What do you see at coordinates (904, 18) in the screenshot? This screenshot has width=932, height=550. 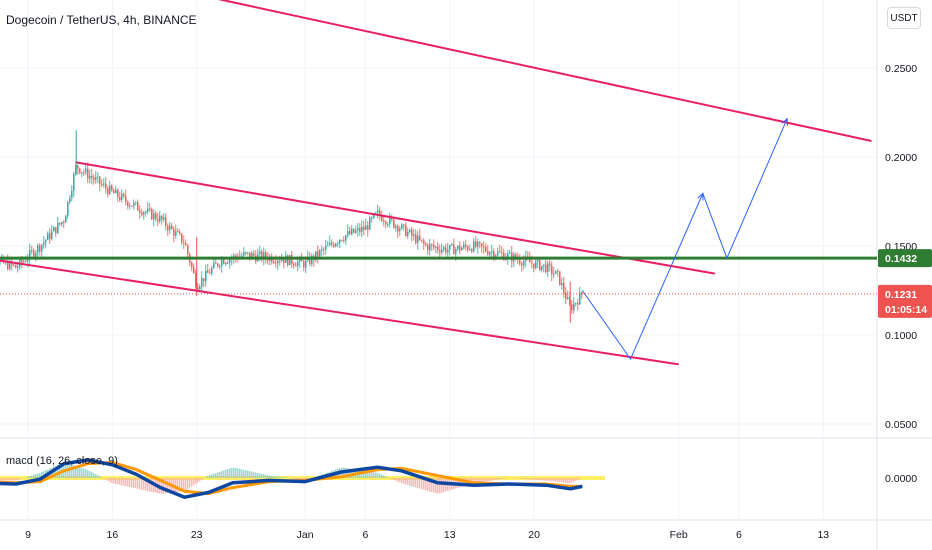 I see `currency-button: USDT` at bounding box center [904, 18].